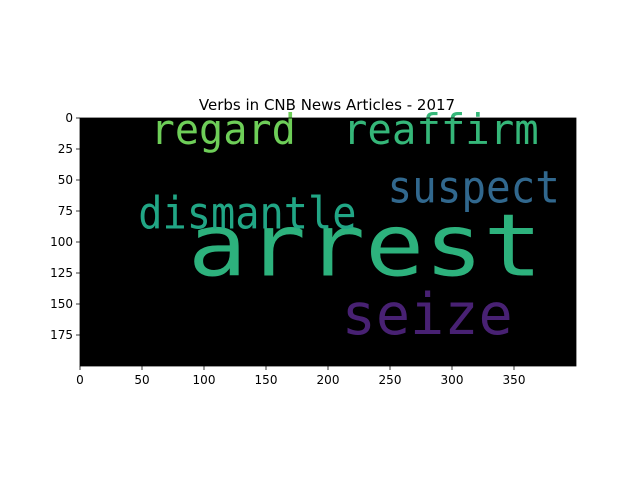 The height and width of the screenshot is (480, 640). What do you see at coordinates (141, 380) in the screenshot?
I see `x-tick-label: 50` at bounding box center [141, 380].